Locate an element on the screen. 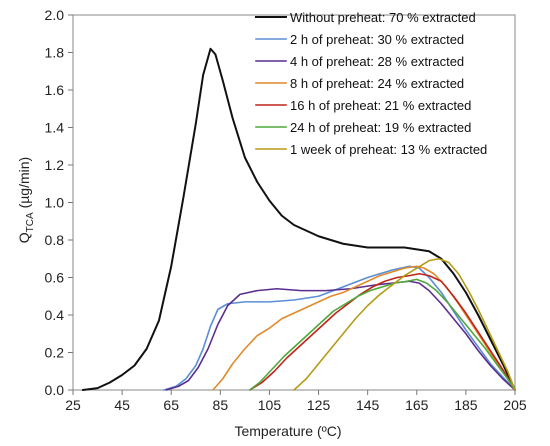 The width and height of the screenshot is (550, 446). x-axis: 25 45 65 85 105 125 145 165 185 205 is located at coordinates (296, 401).